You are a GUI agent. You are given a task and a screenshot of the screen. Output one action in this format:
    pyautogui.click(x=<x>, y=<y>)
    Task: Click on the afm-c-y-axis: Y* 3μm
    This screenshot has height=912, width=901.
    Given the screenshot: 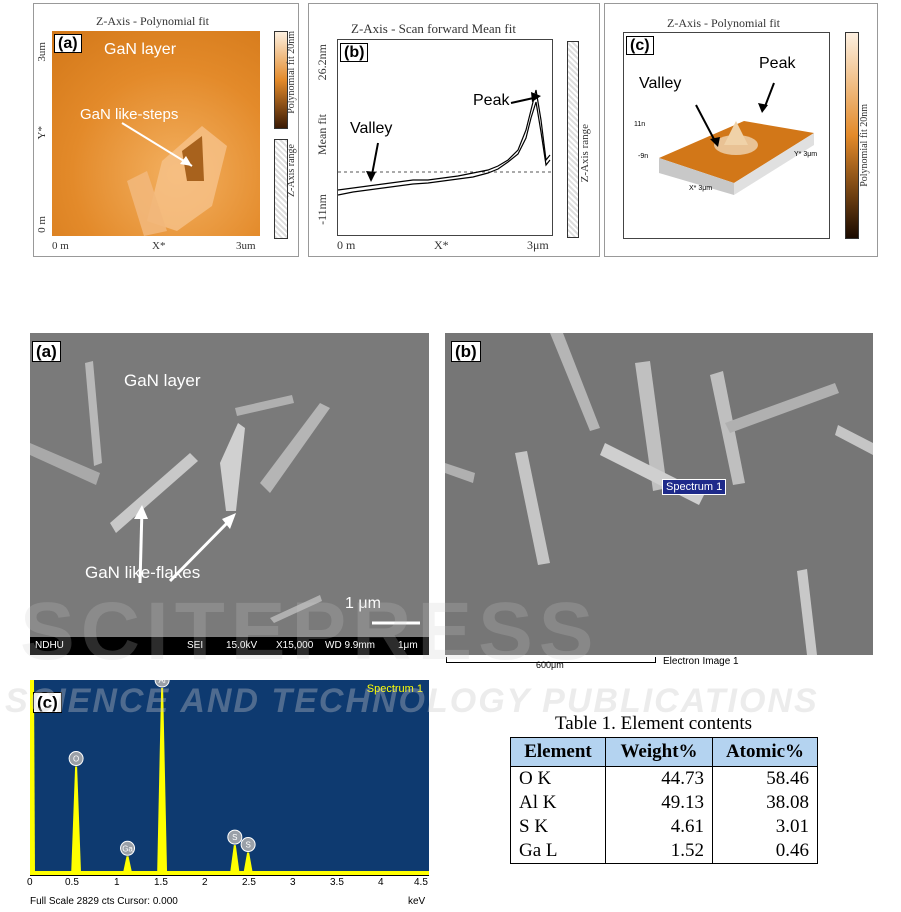 What is the action you would take?
    pyautogui.click(x=806, y=154)
    